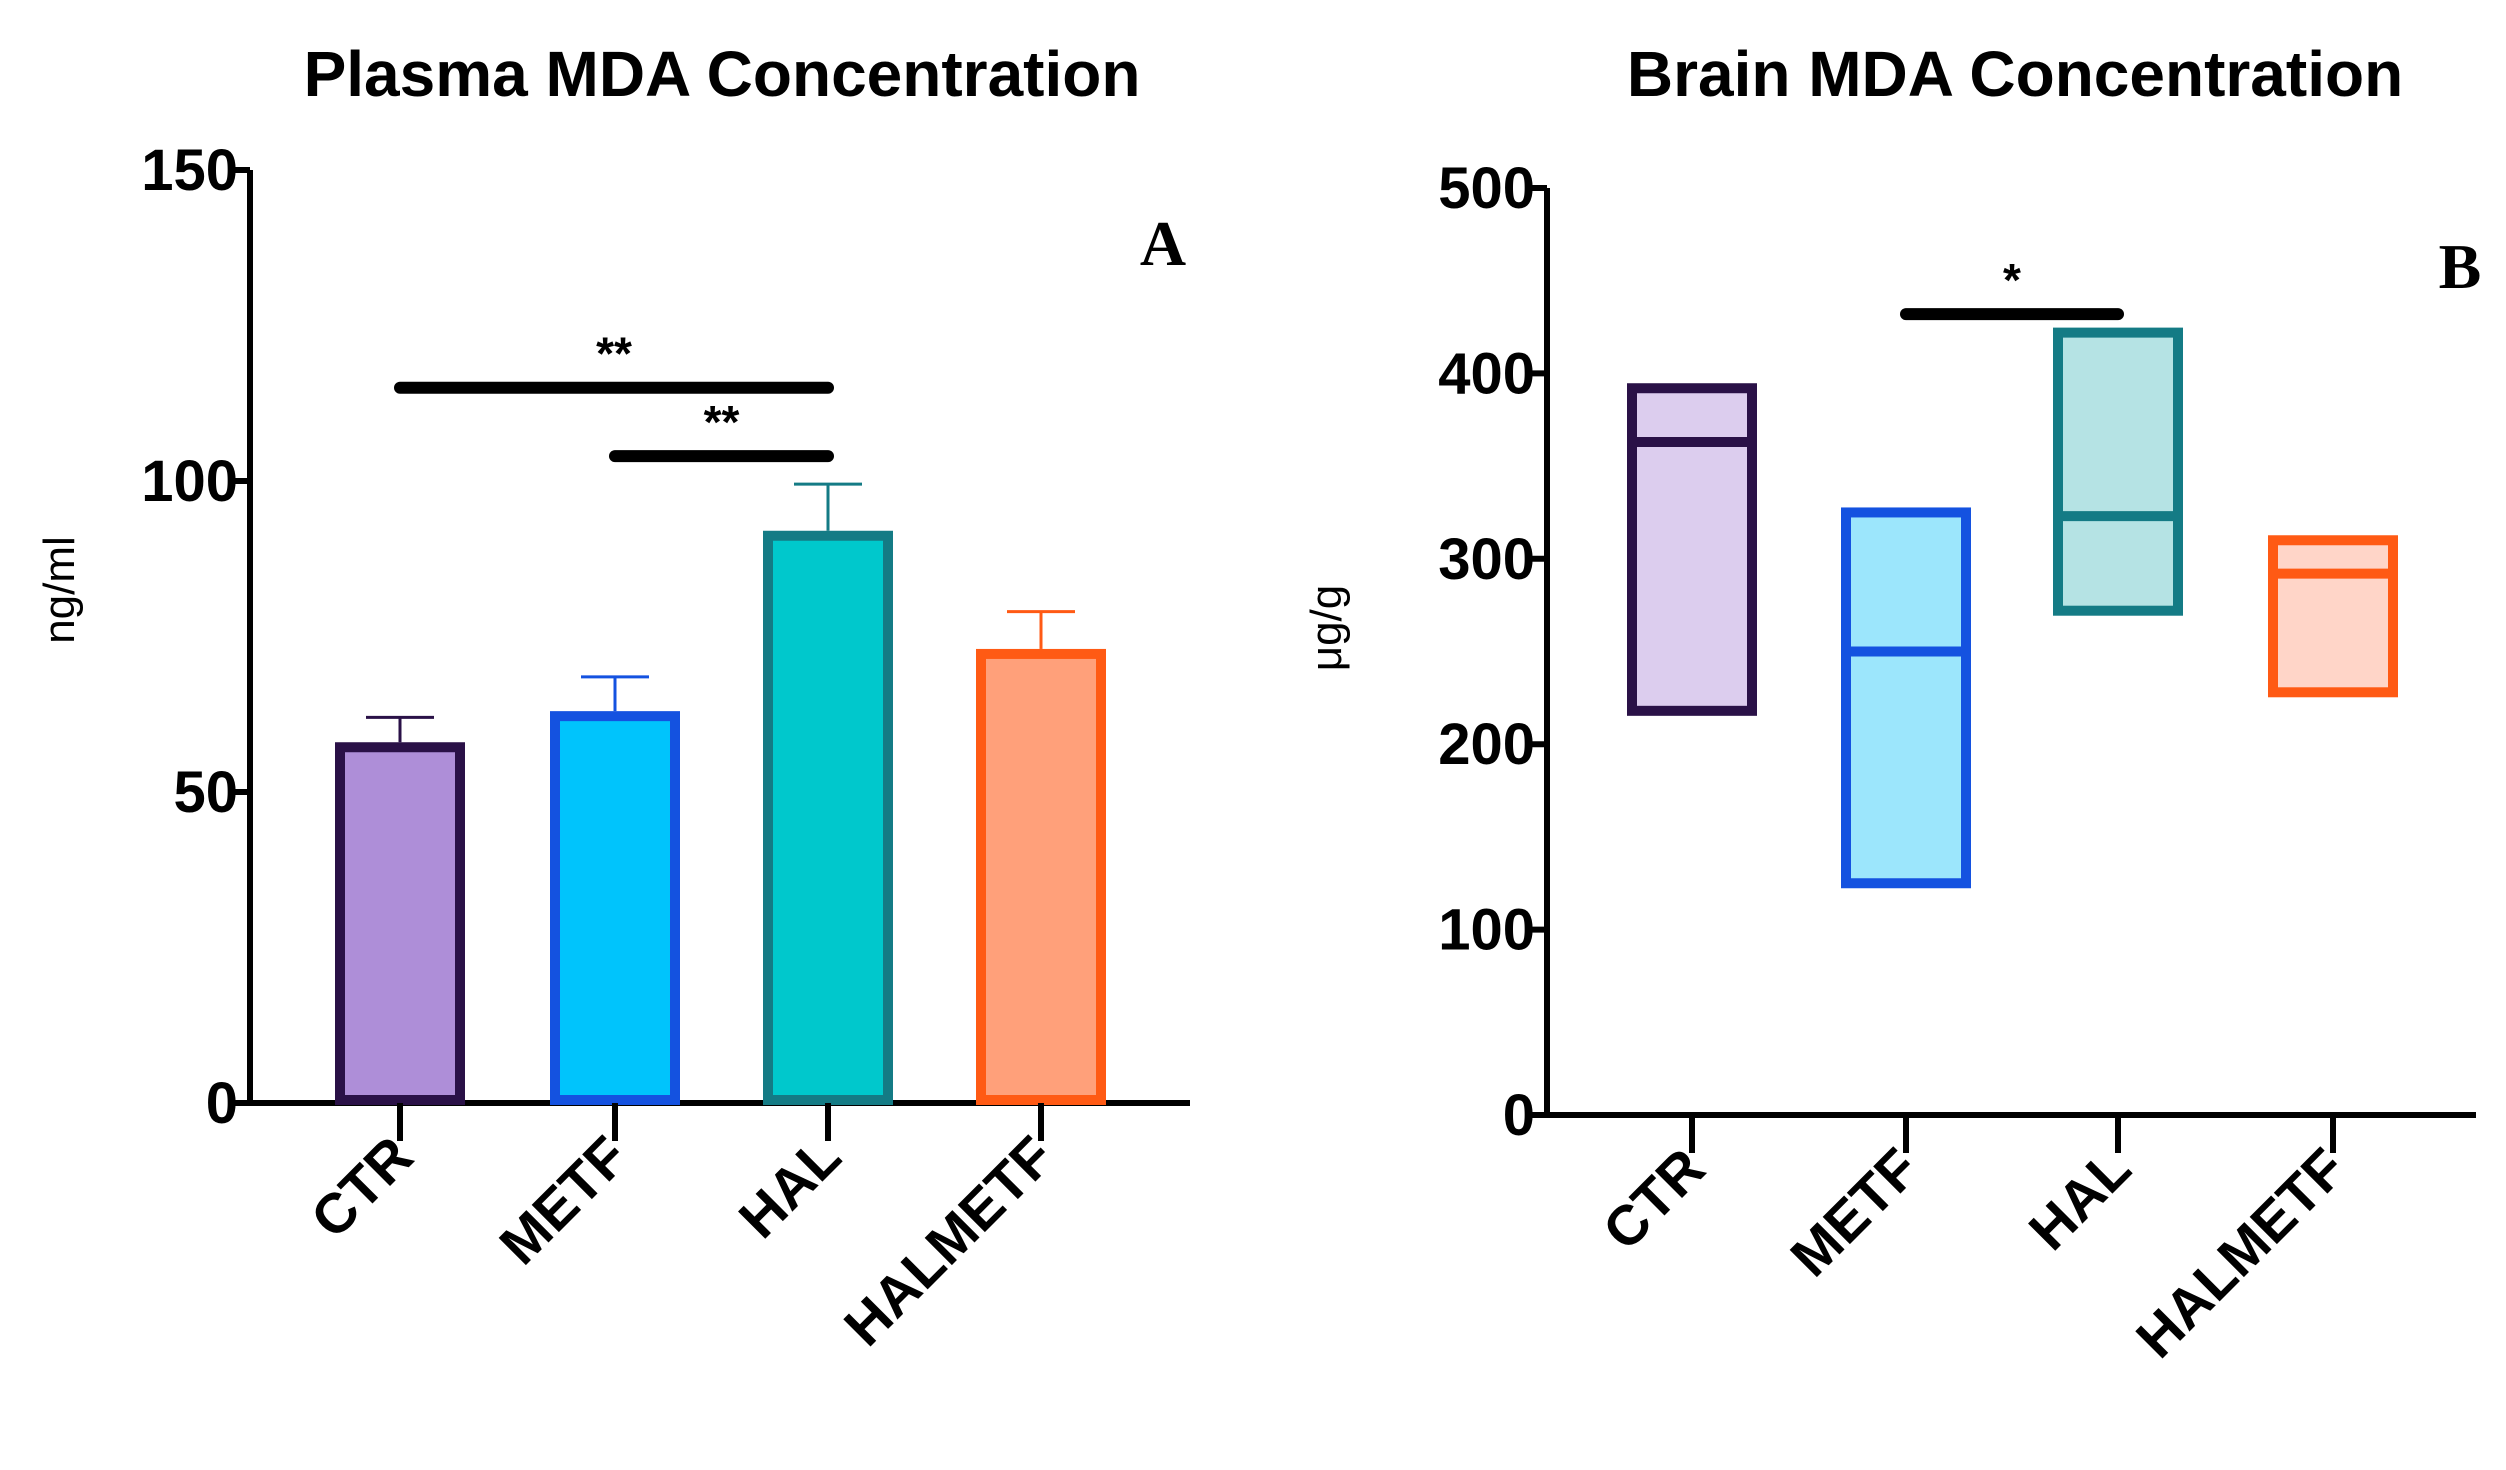  What do you see at coordinates (1486, 373) in the screenshot?
I see `y-tick-label: 400` at bounding box center [1486, 373].